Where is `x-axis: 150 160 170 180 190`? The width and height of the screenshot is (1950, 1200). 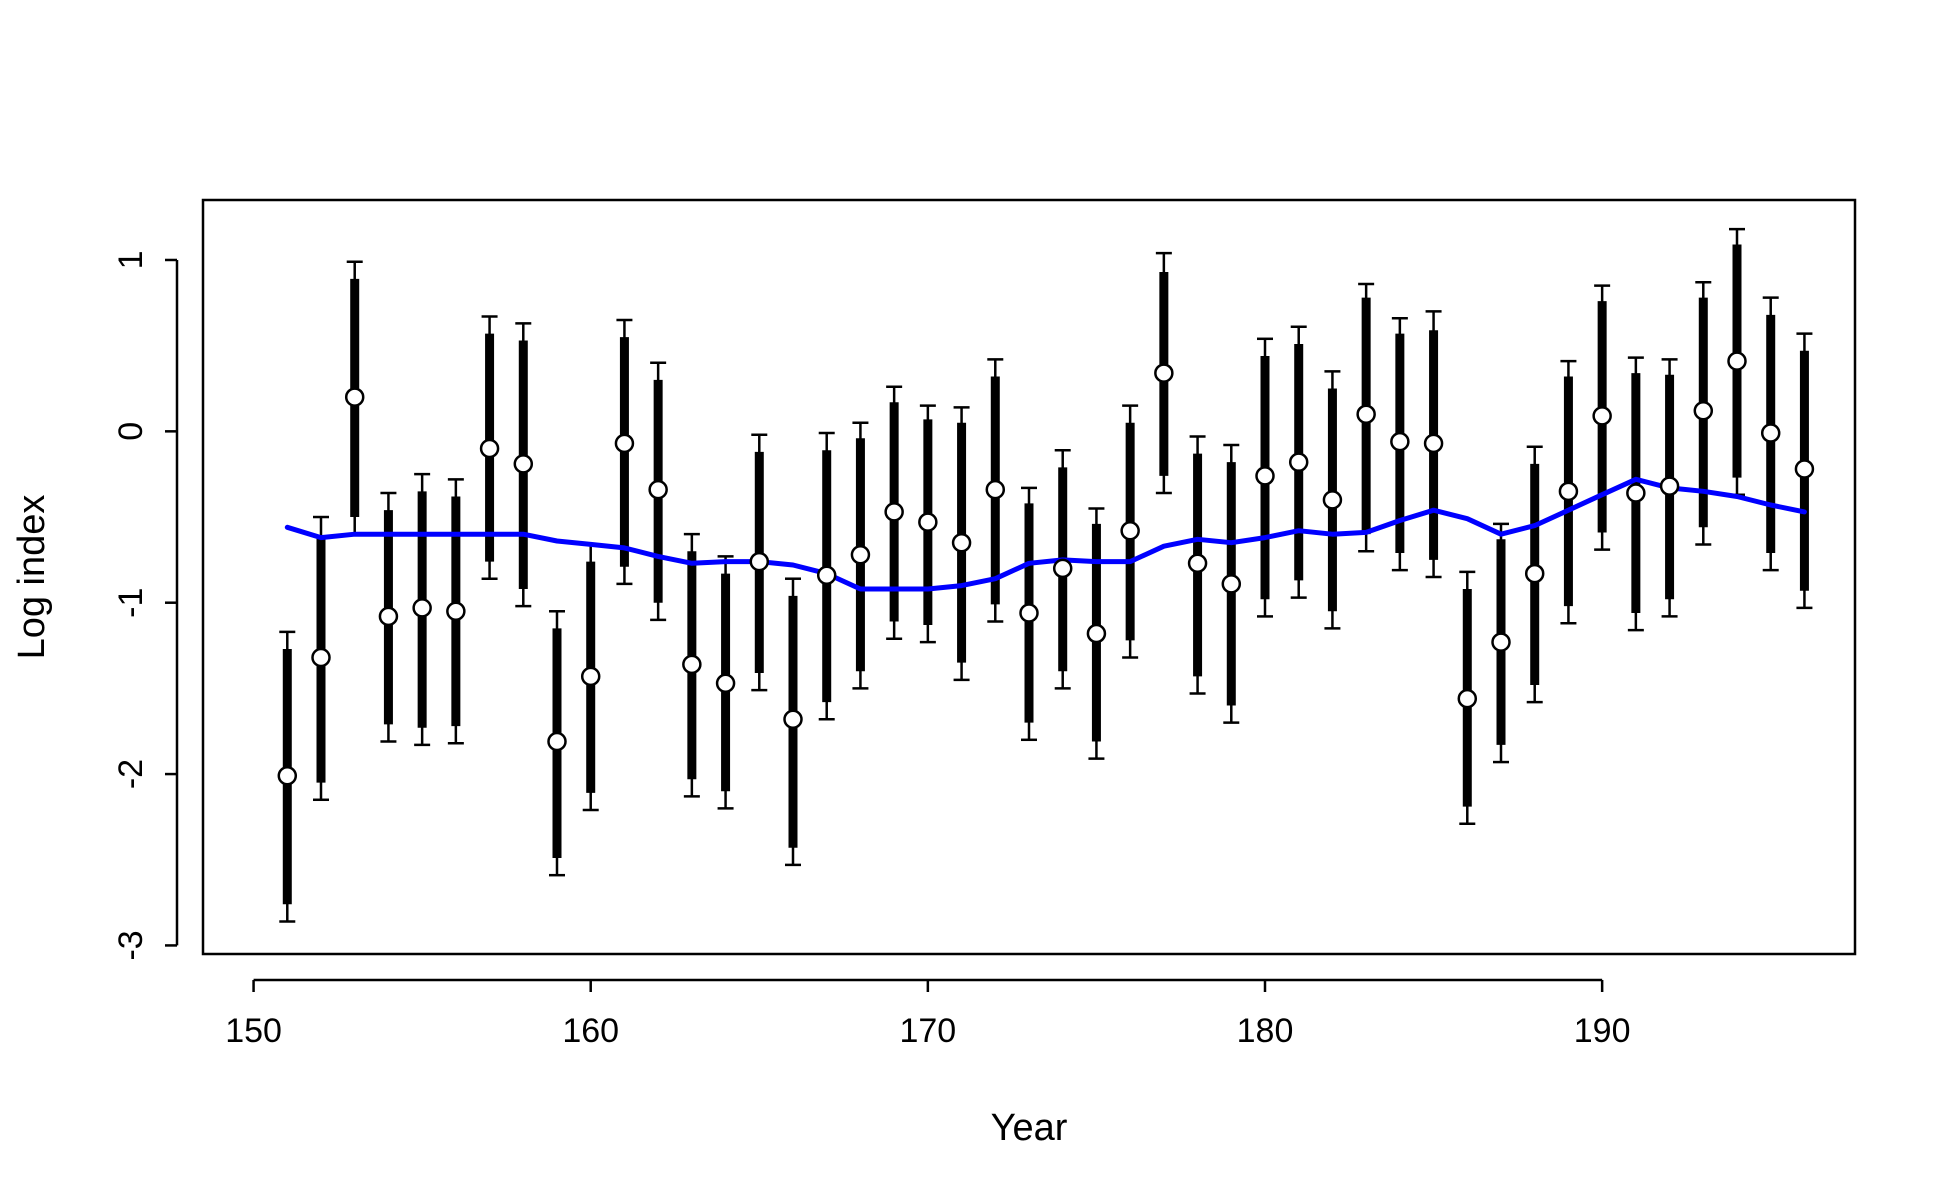
x-axis: 150 160 170 180 190 is located at coordinates (928, 1014).